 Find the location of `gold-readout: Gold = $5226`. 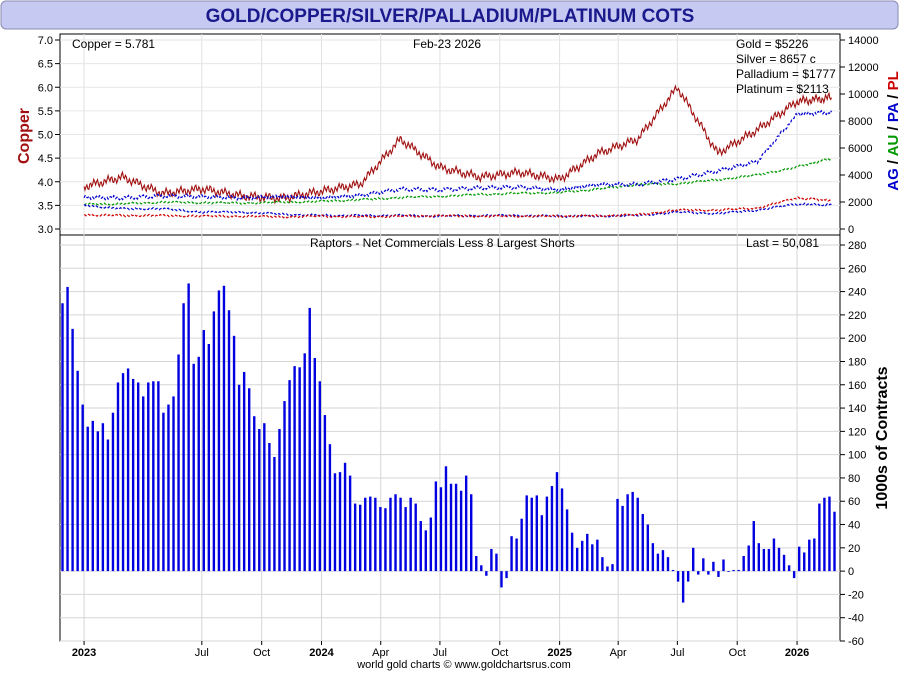

gold-readout: Gold = $5226 is located at coordinates (772, 44).